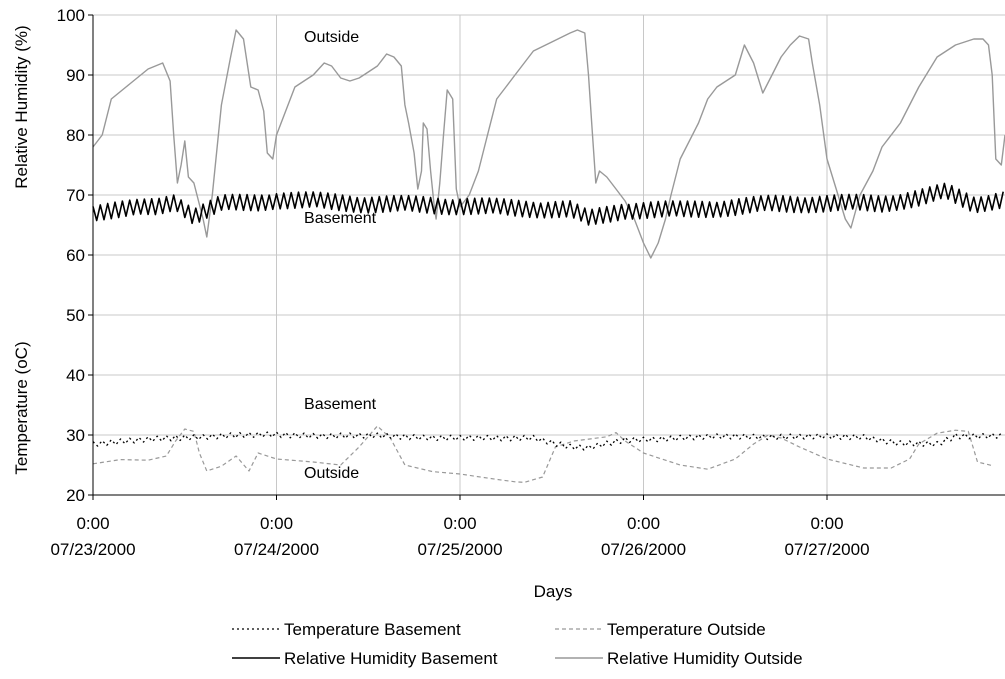 The image size is (1005, 679). Describe the element at coordinates (340, 255) in the screenshot. I see `annotations: Outside Basement Basement Outside` at that location.